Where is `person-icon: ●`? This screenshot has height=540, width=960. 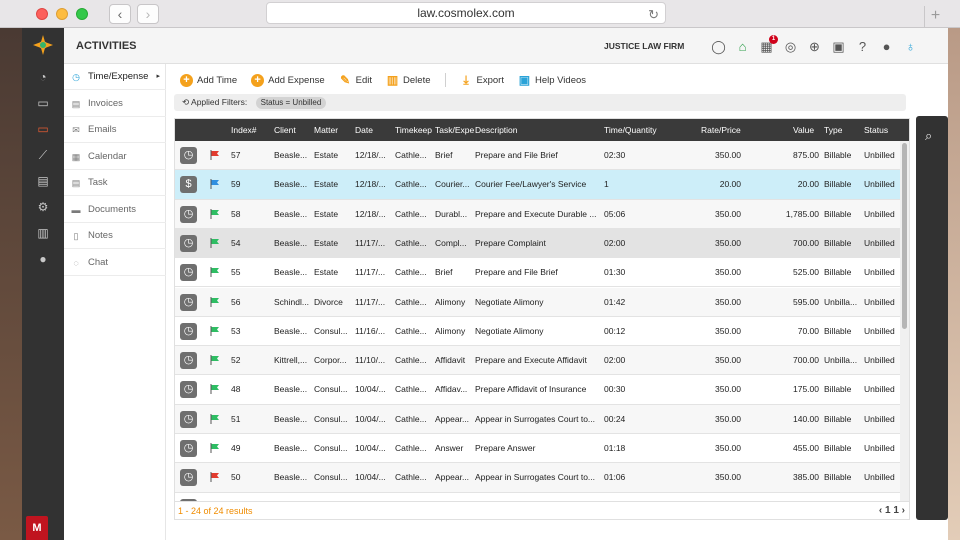
person-icon: ● is located at coordinates (43, 259).